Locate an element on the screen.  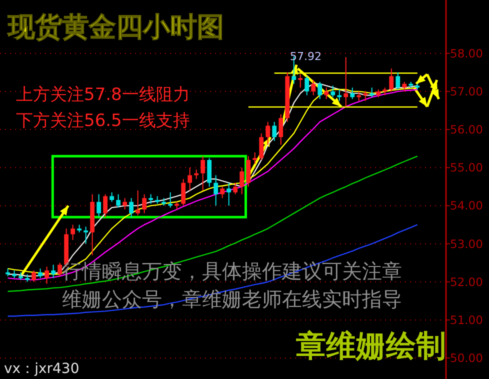
text: 现货黄金四小时图 is located at coordinates (115, 27).